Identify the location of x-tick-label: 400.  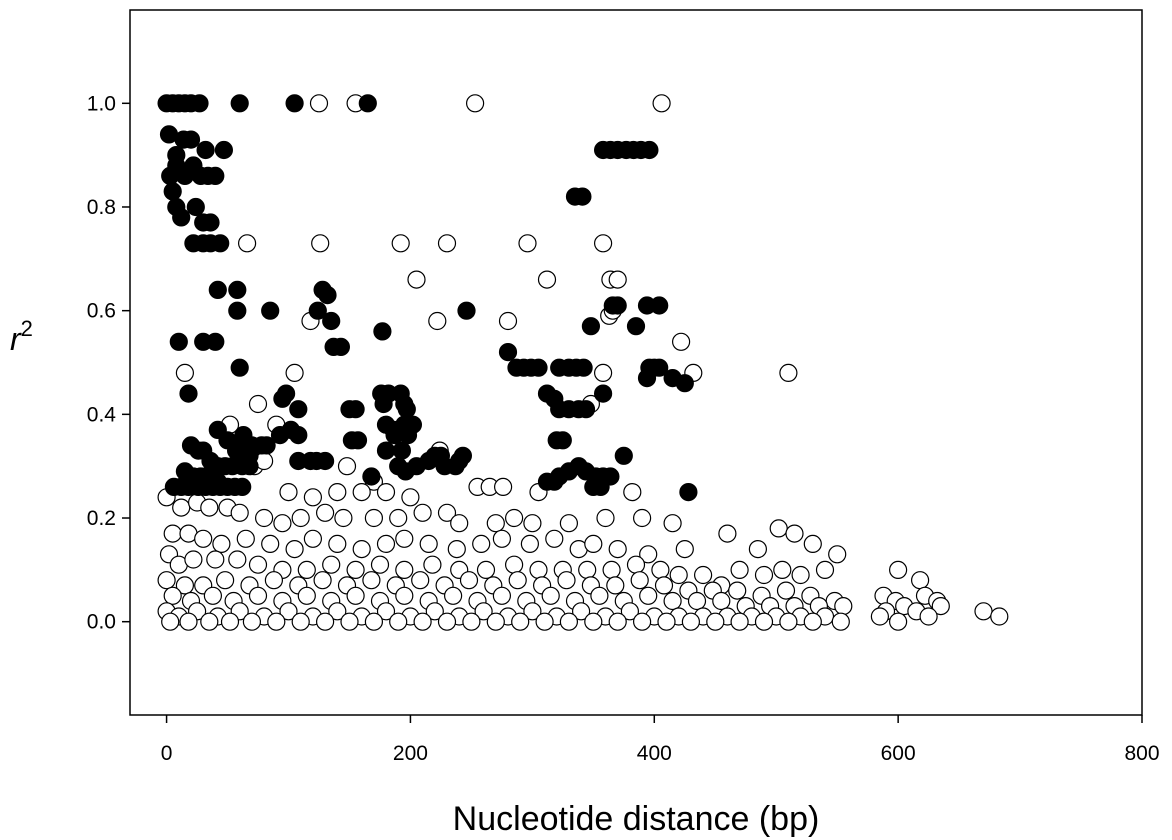
(654, 753).